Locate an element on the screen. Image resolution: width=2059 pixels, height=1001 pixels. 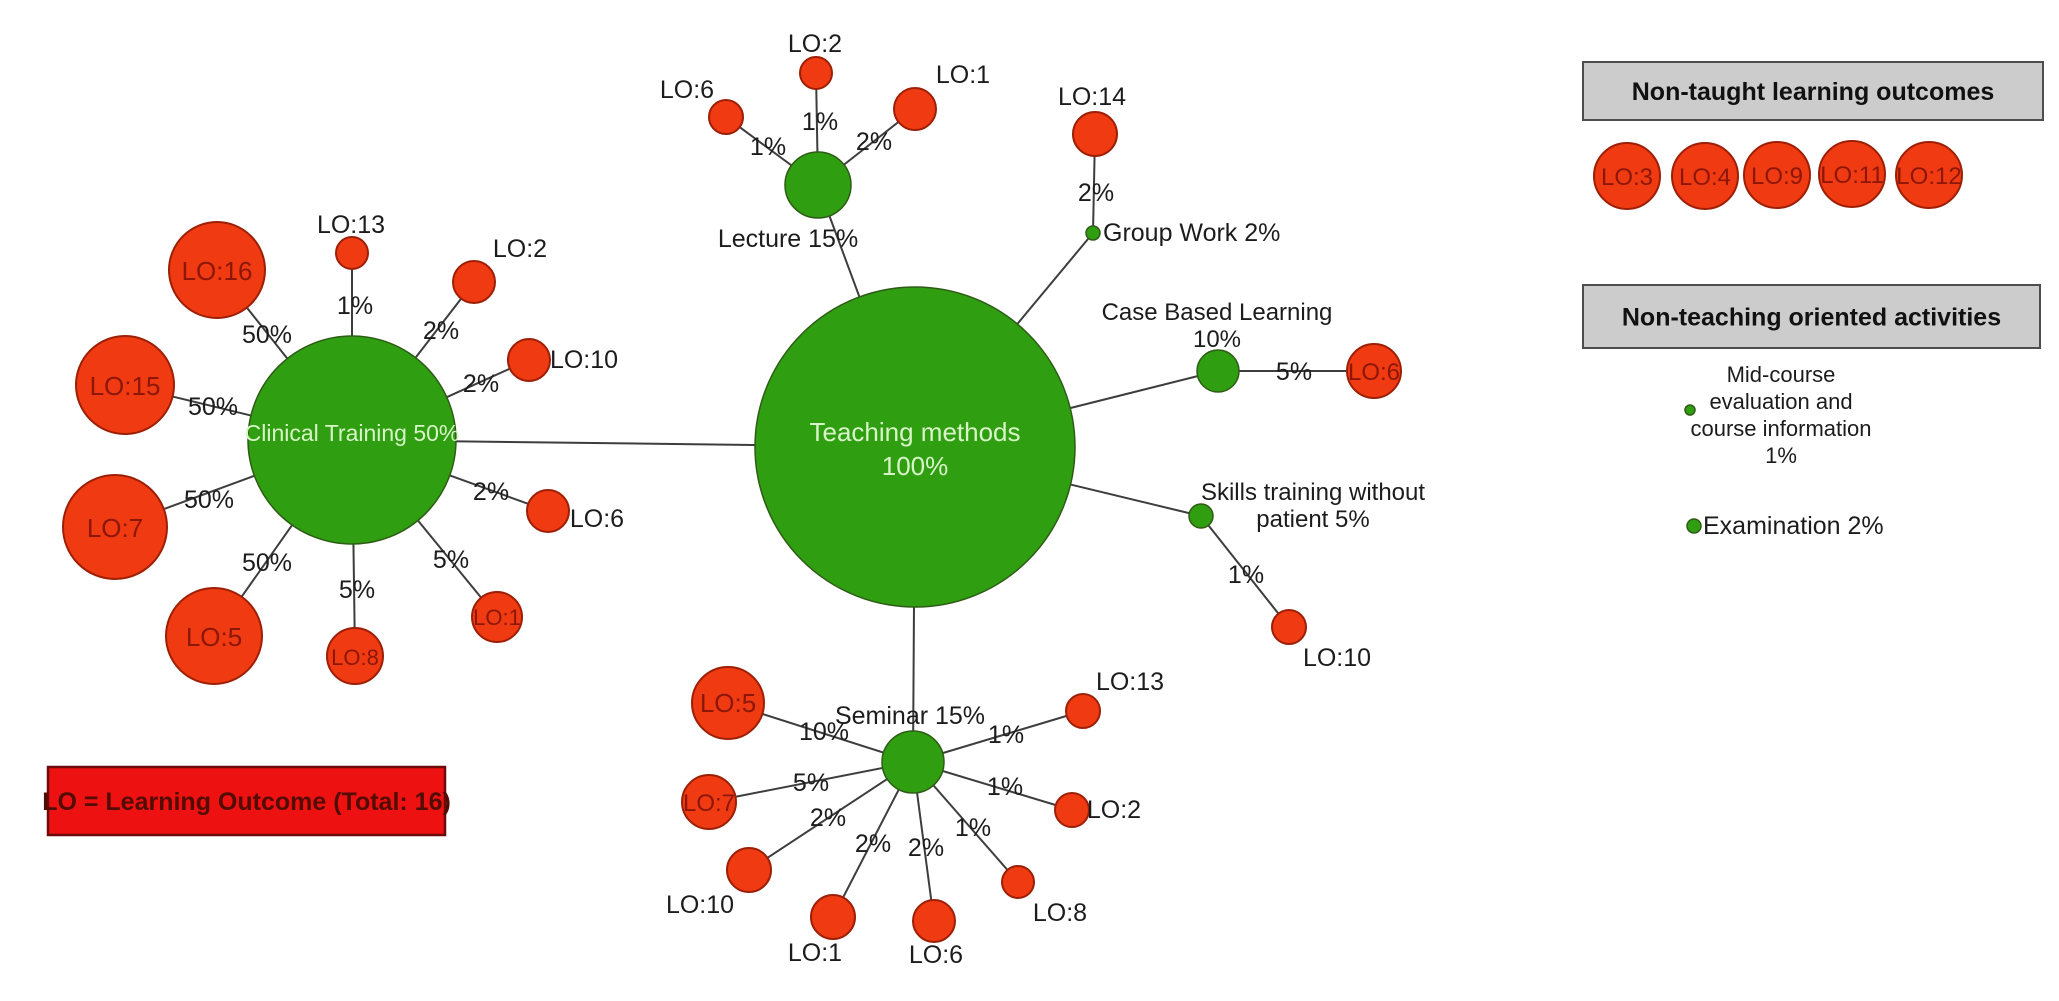
node-sem_lo1-circle is located at coordinates (833, 917).